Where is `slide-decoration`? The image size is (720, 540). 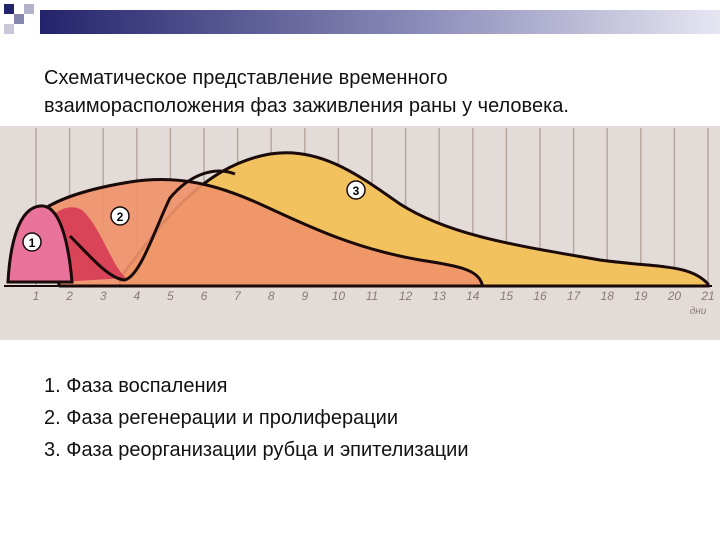 slide-decoration is located at coordinates (362, 19).